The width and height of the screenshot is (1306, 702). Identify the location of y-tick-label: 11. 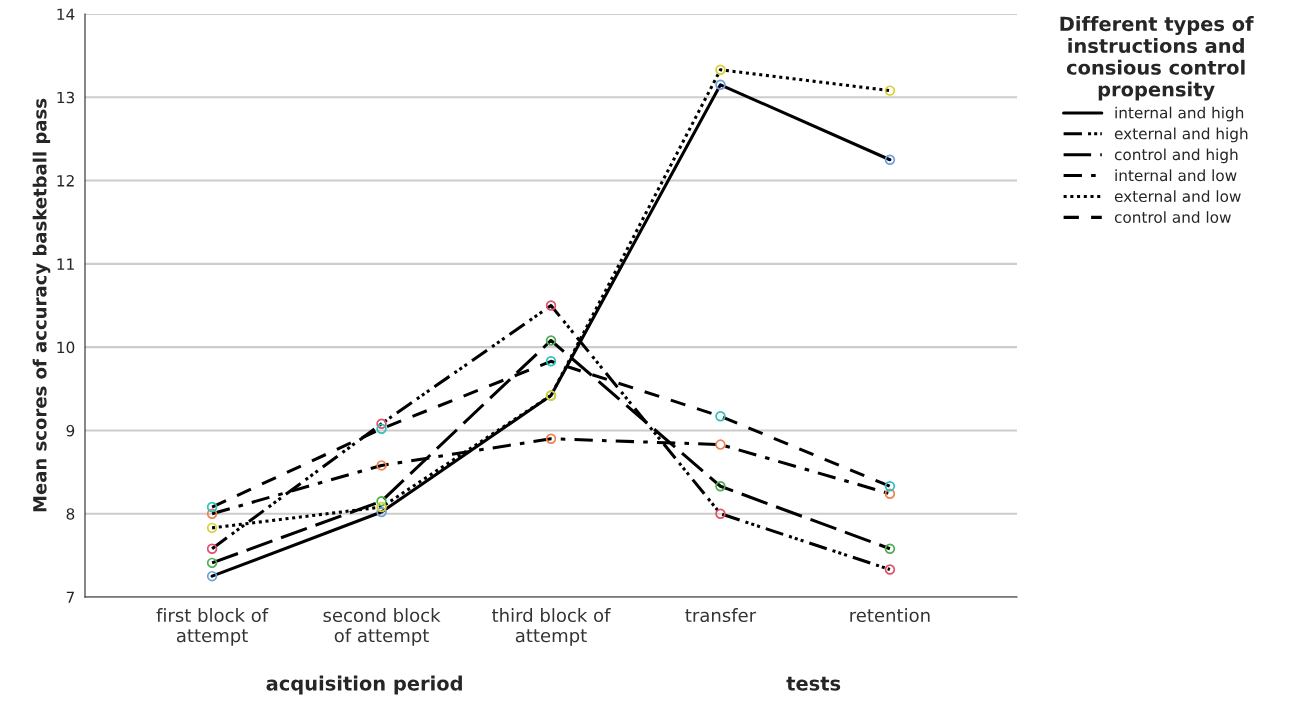
(65, 264).